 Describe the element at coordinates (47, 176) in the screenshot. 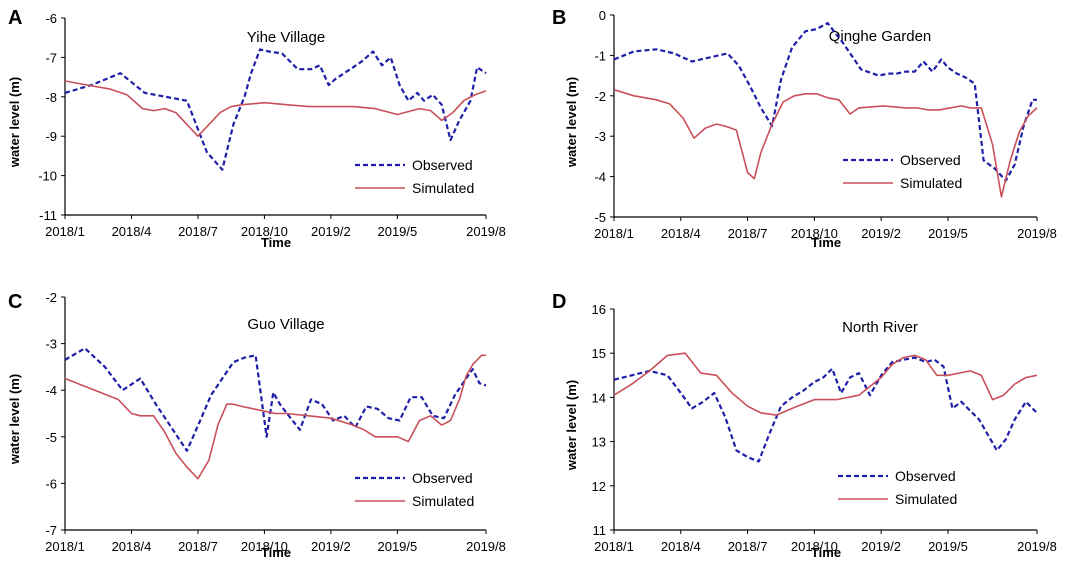

I see `y-tick-label: -10` at that location.